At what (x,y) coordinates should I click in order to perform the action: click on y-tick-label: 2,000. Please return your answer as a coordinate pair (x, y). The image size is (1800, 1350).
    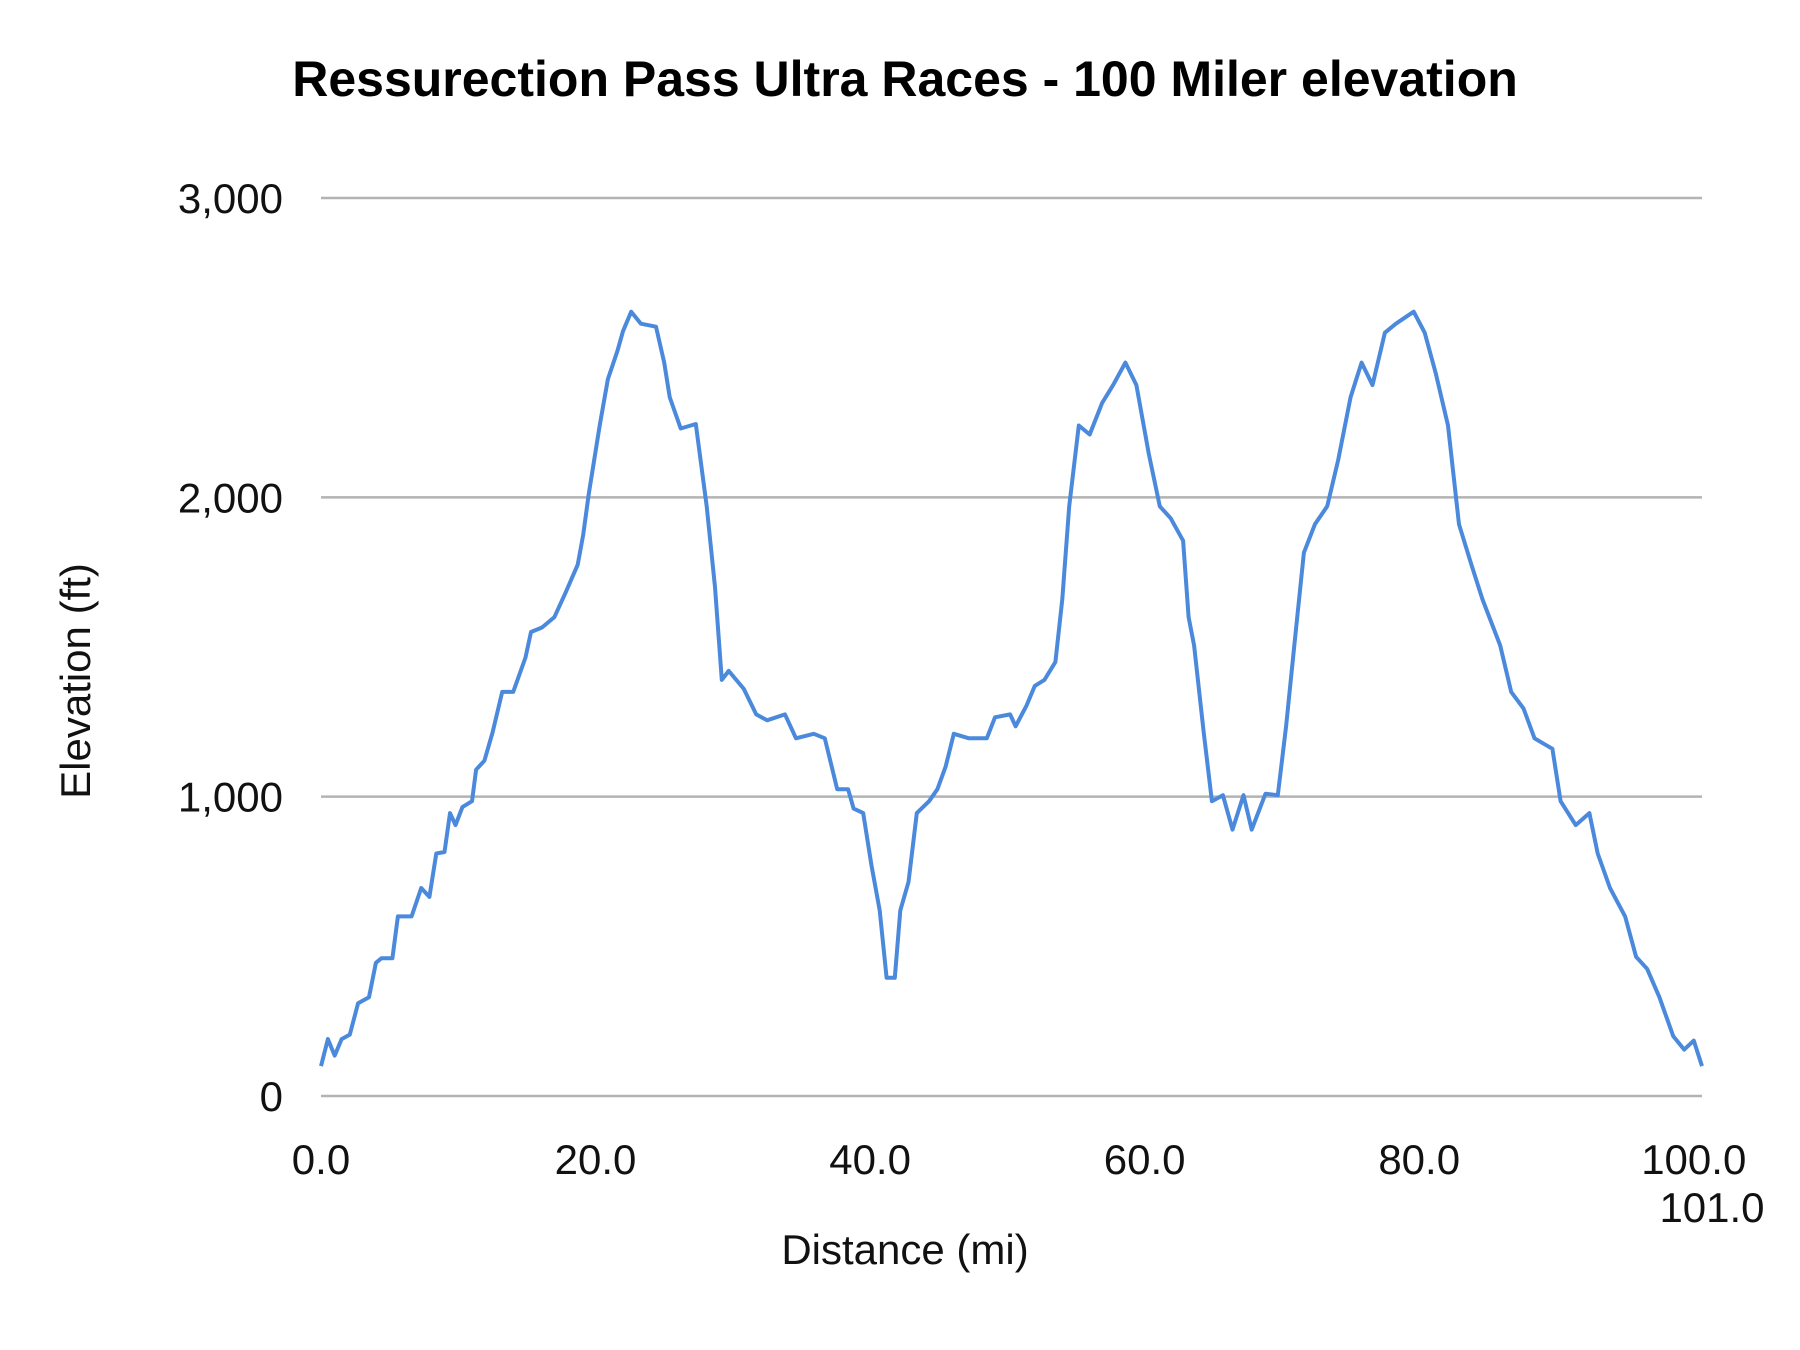
    Looking at the image, I should click on (230, 497).